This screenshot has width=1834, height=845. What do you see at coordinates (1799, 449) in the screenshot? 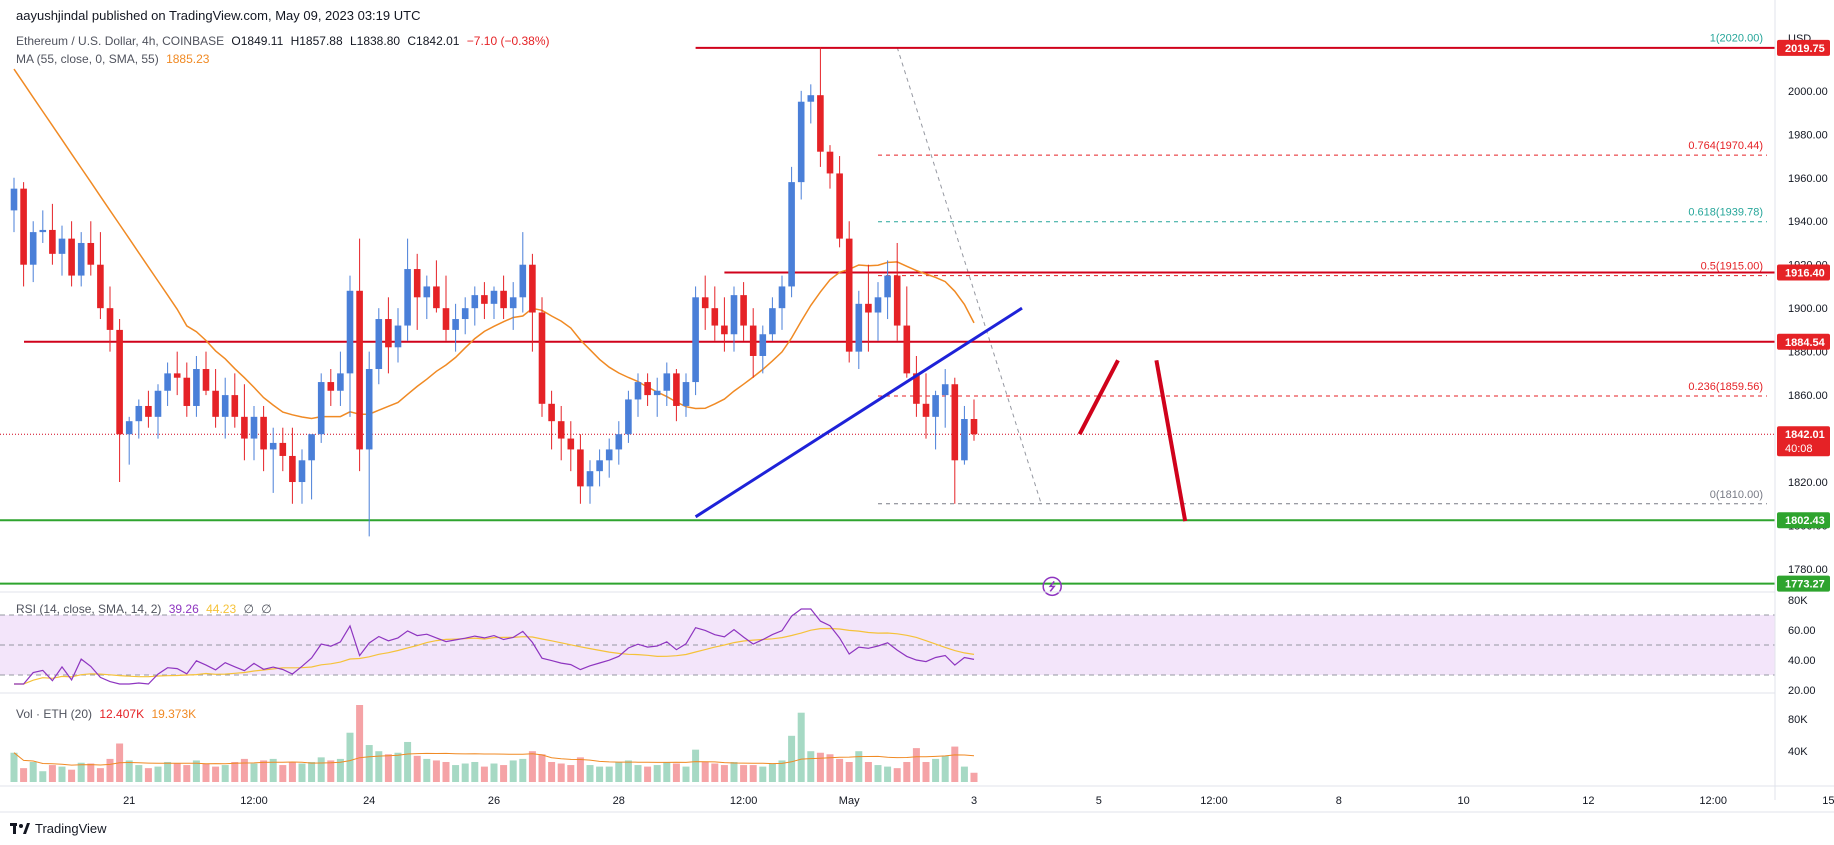
I see `price-tag-countdown: 40:08` at bounding box center [1799, 449].